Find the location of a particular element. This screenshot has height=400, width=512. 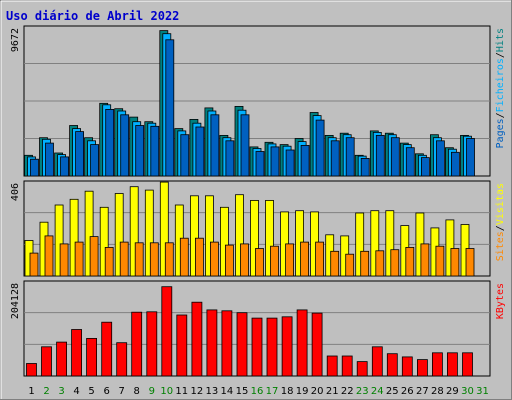

legend-entry: Hits is located at coordinates (500, 40).